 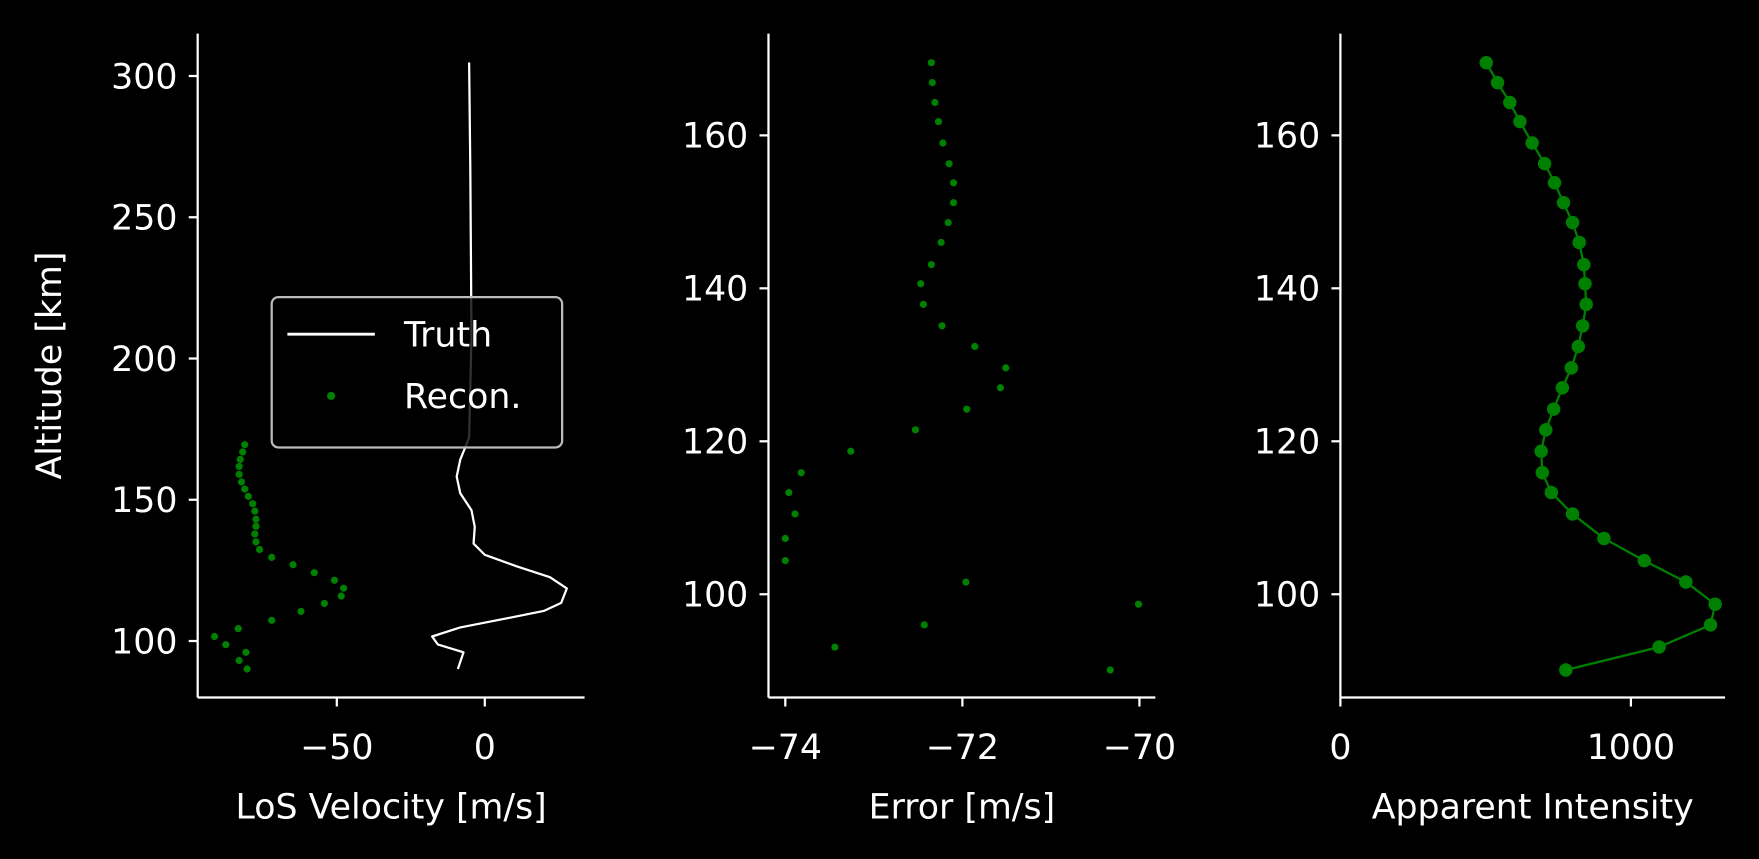 What do you see at coordinates (144, 77) in the screenshot?
I see `y-tick-label: 300` at bounding box center [144, 77].